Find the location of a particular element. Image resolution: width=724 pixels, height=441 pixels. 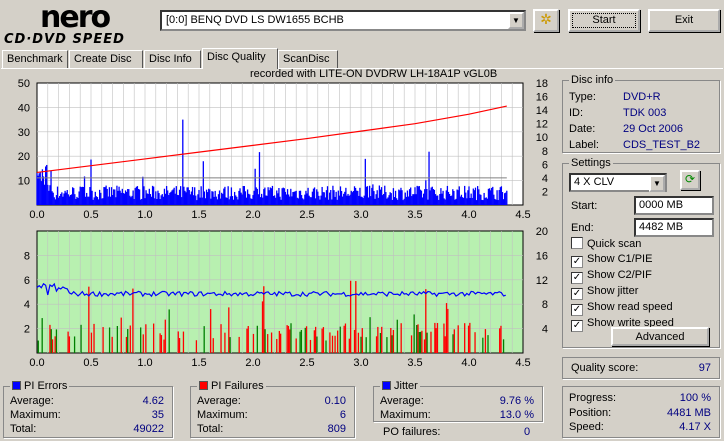

x-tick-label: 0.0 is located at coordinates (36, 215).